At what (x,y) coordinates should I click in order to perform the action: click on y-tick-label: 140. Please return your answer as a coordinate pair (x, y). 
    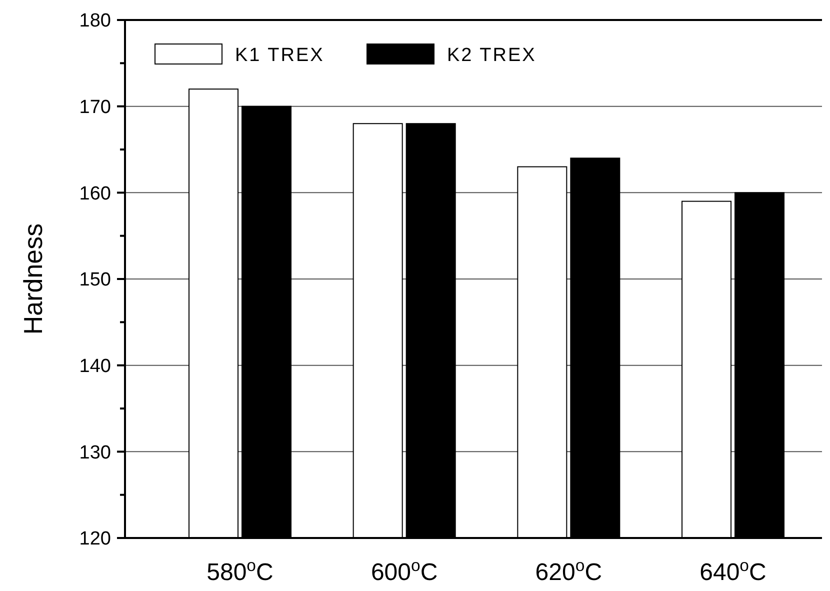
    Looking at the image, I should click on (95, 366).